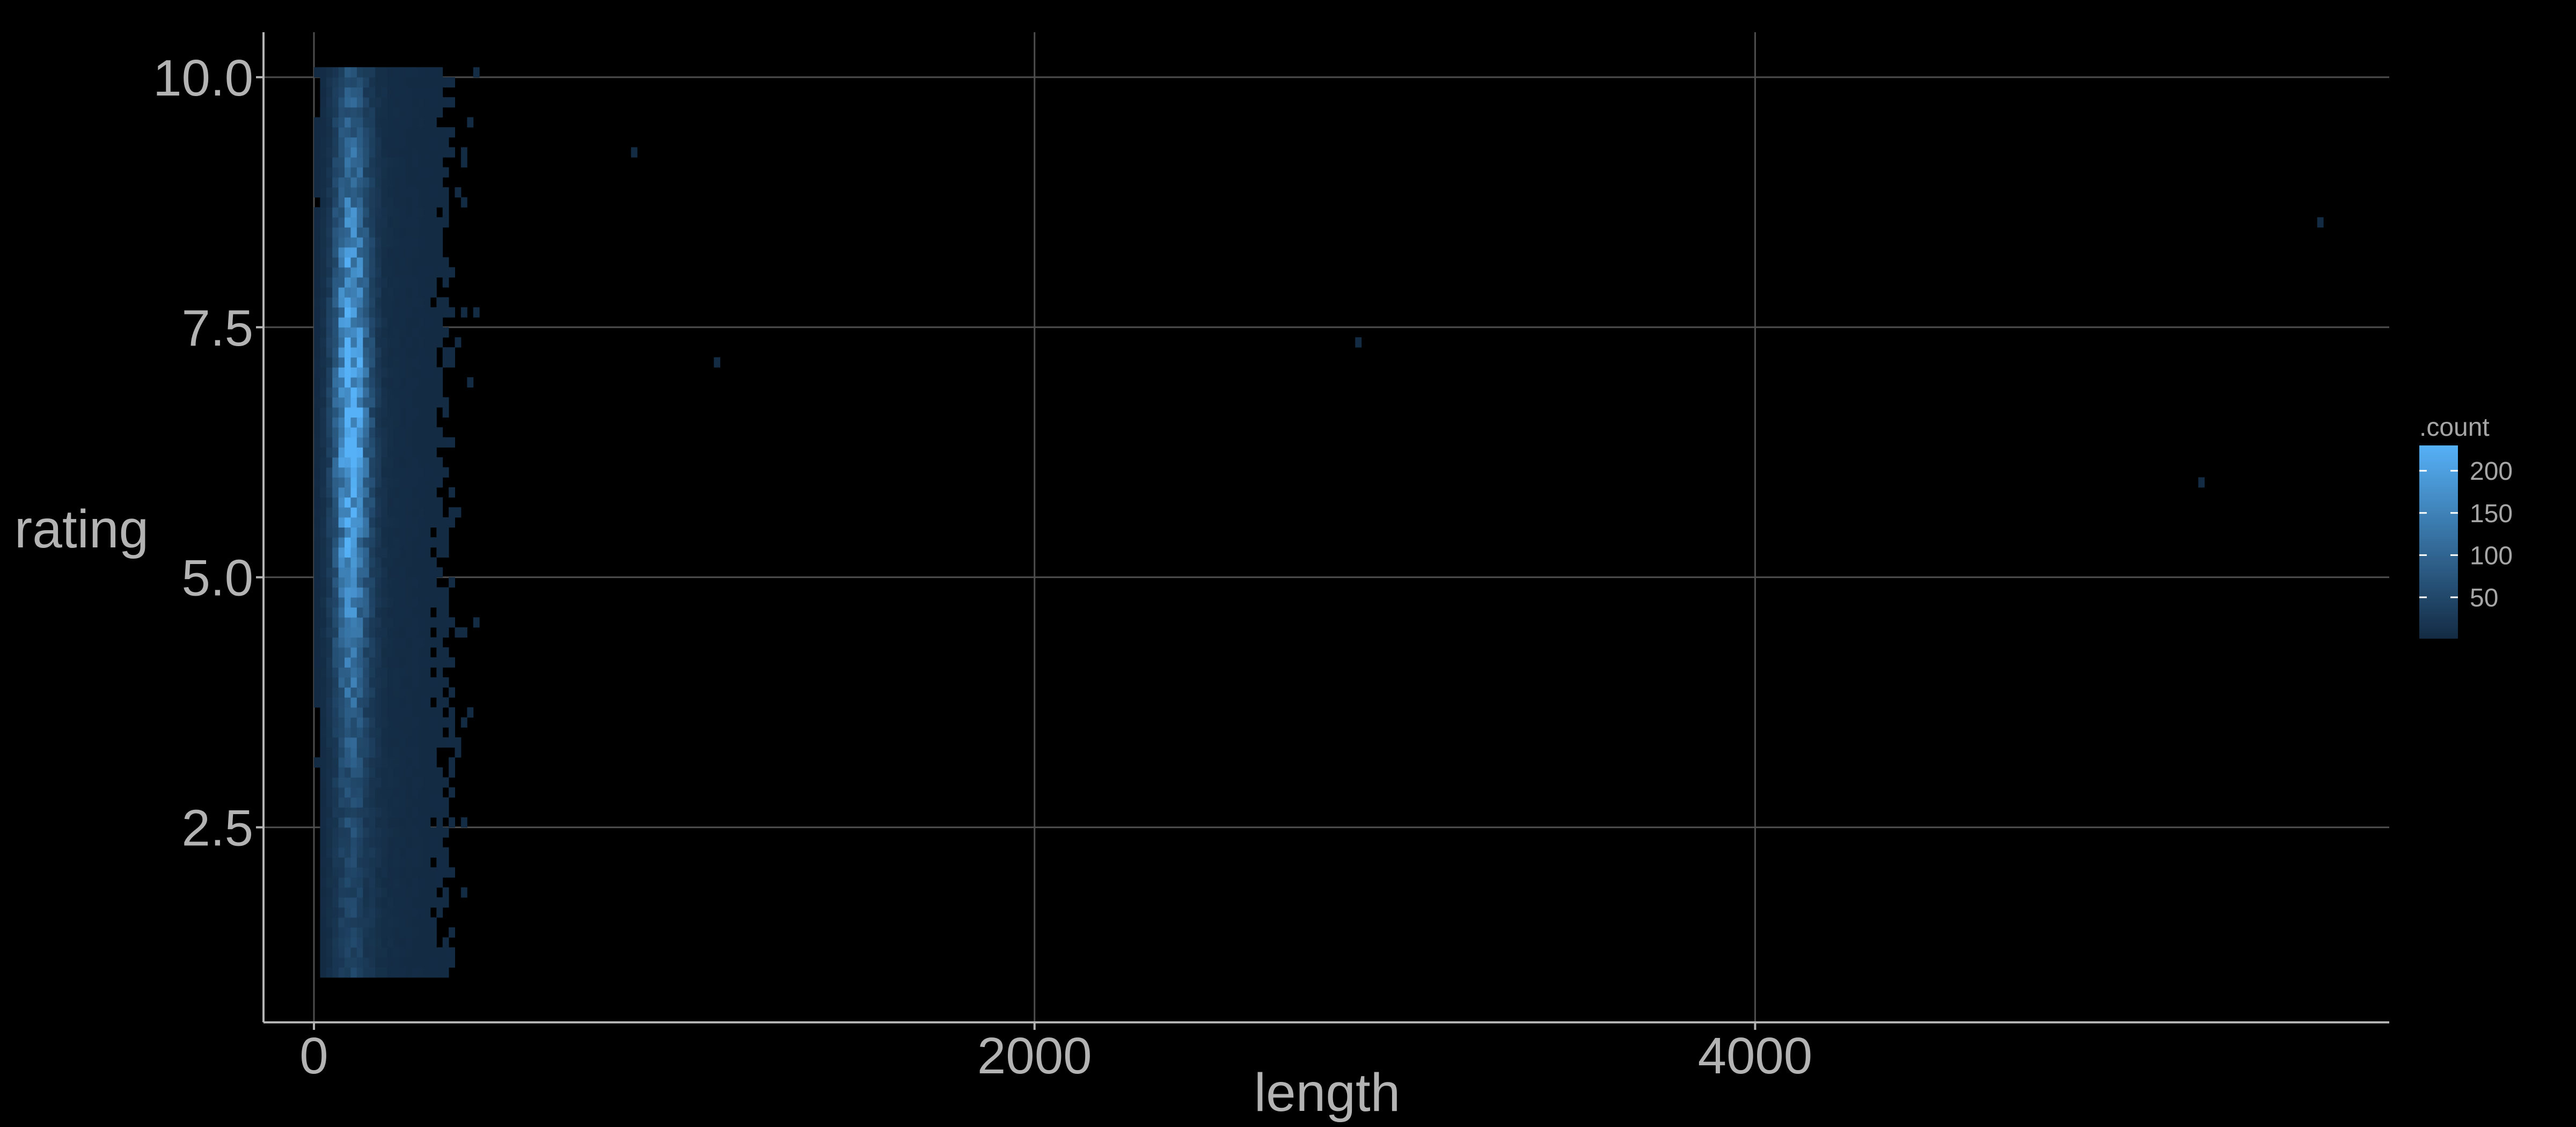 The height and width of the screenshot is (1127, 2576). What do you see at coordinates (2484, 598) in the screenshot?
I see `legend-label: 50` at bounding box center [2484, 598].